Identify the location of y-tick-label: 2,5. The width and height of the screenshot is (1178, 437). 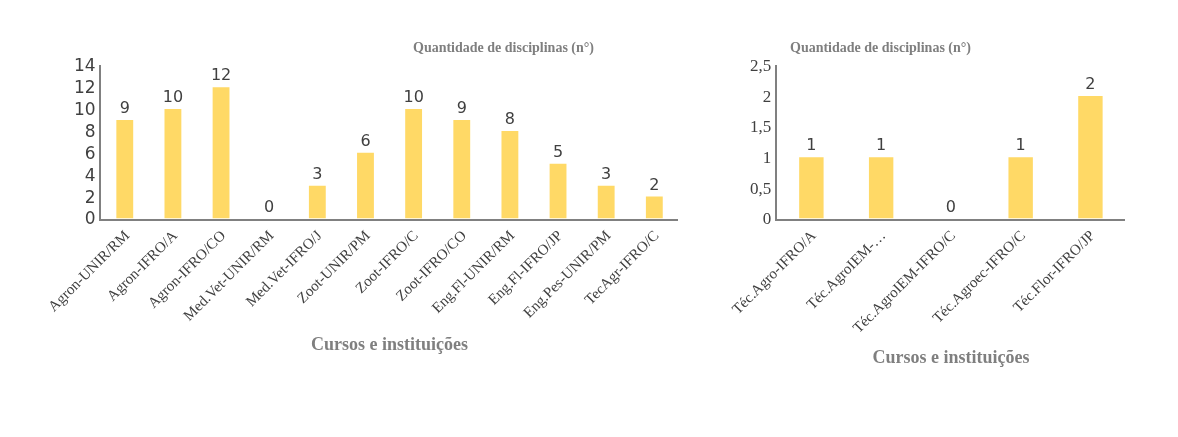
(761, 66).